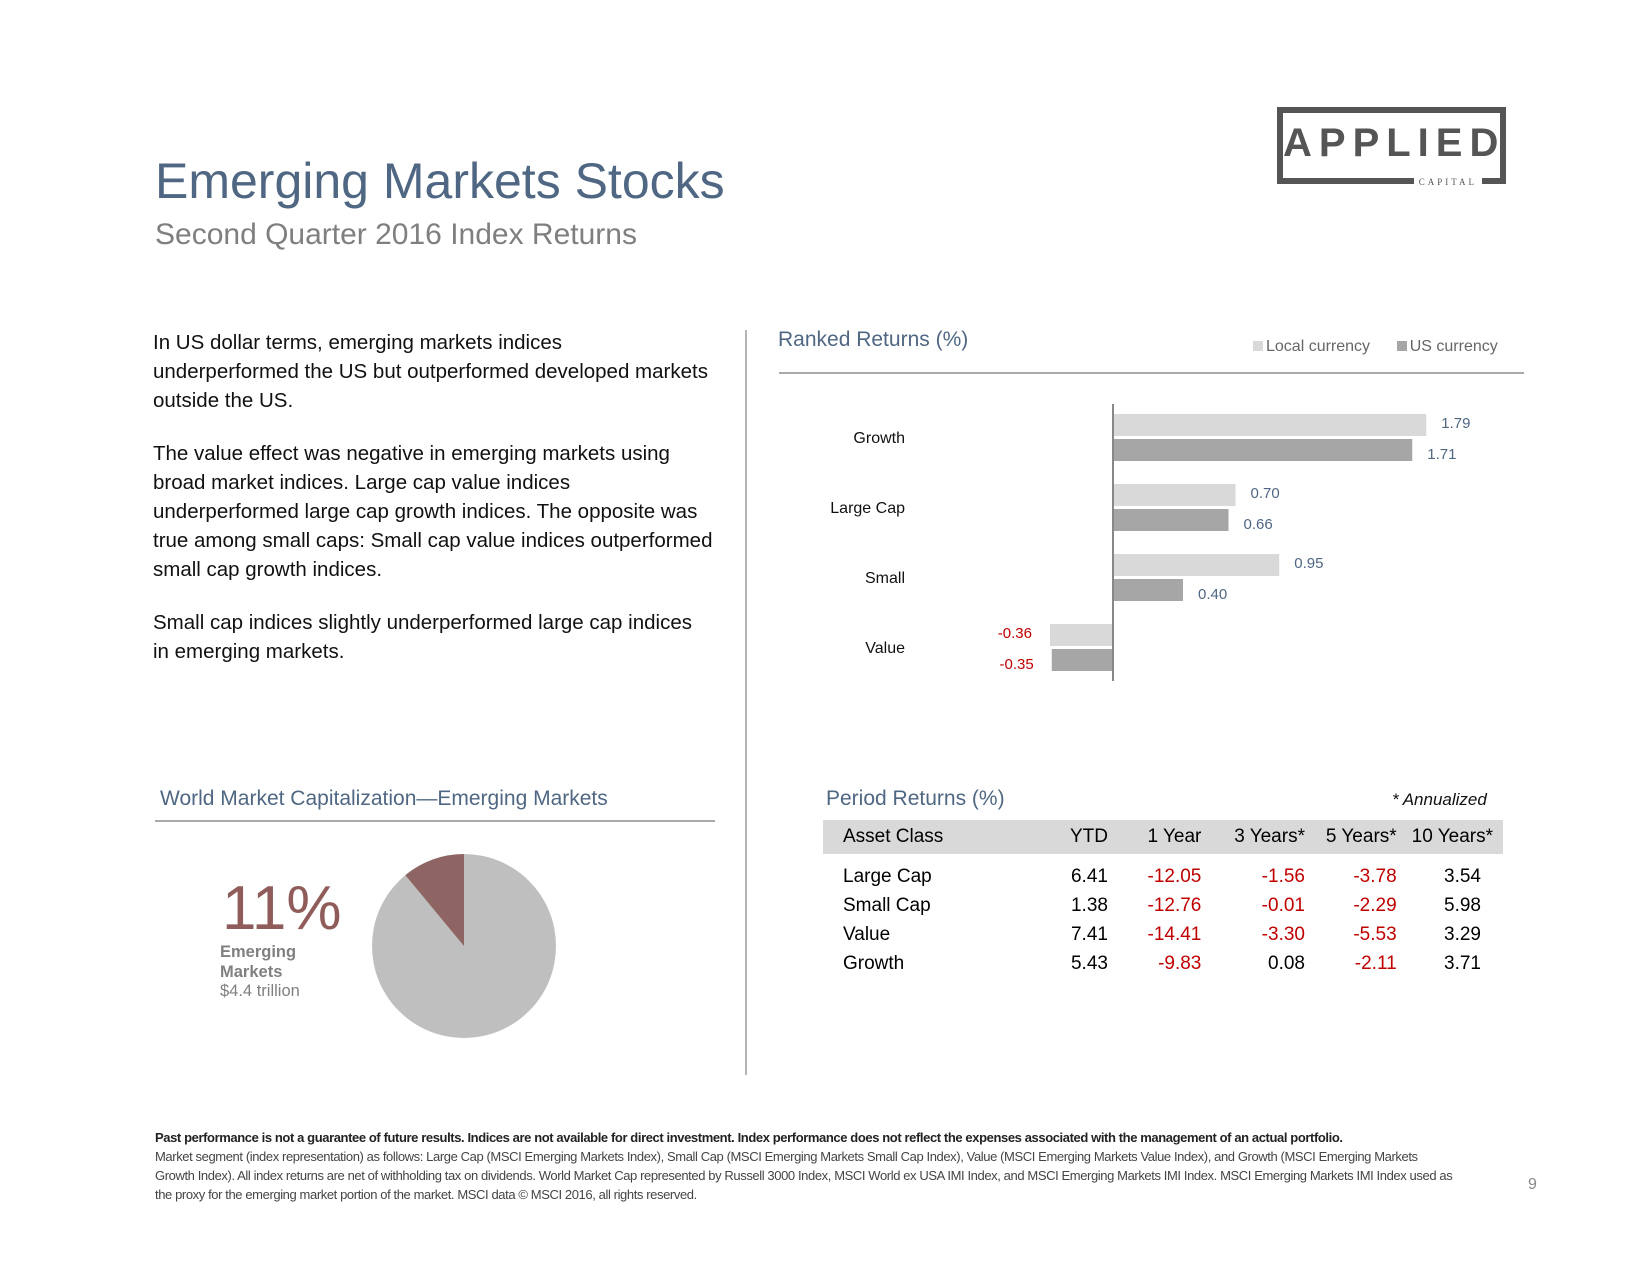 This screenshot has height=1275, width=1650. I want to click on return-cell: 3.29, so click(1462, 934).